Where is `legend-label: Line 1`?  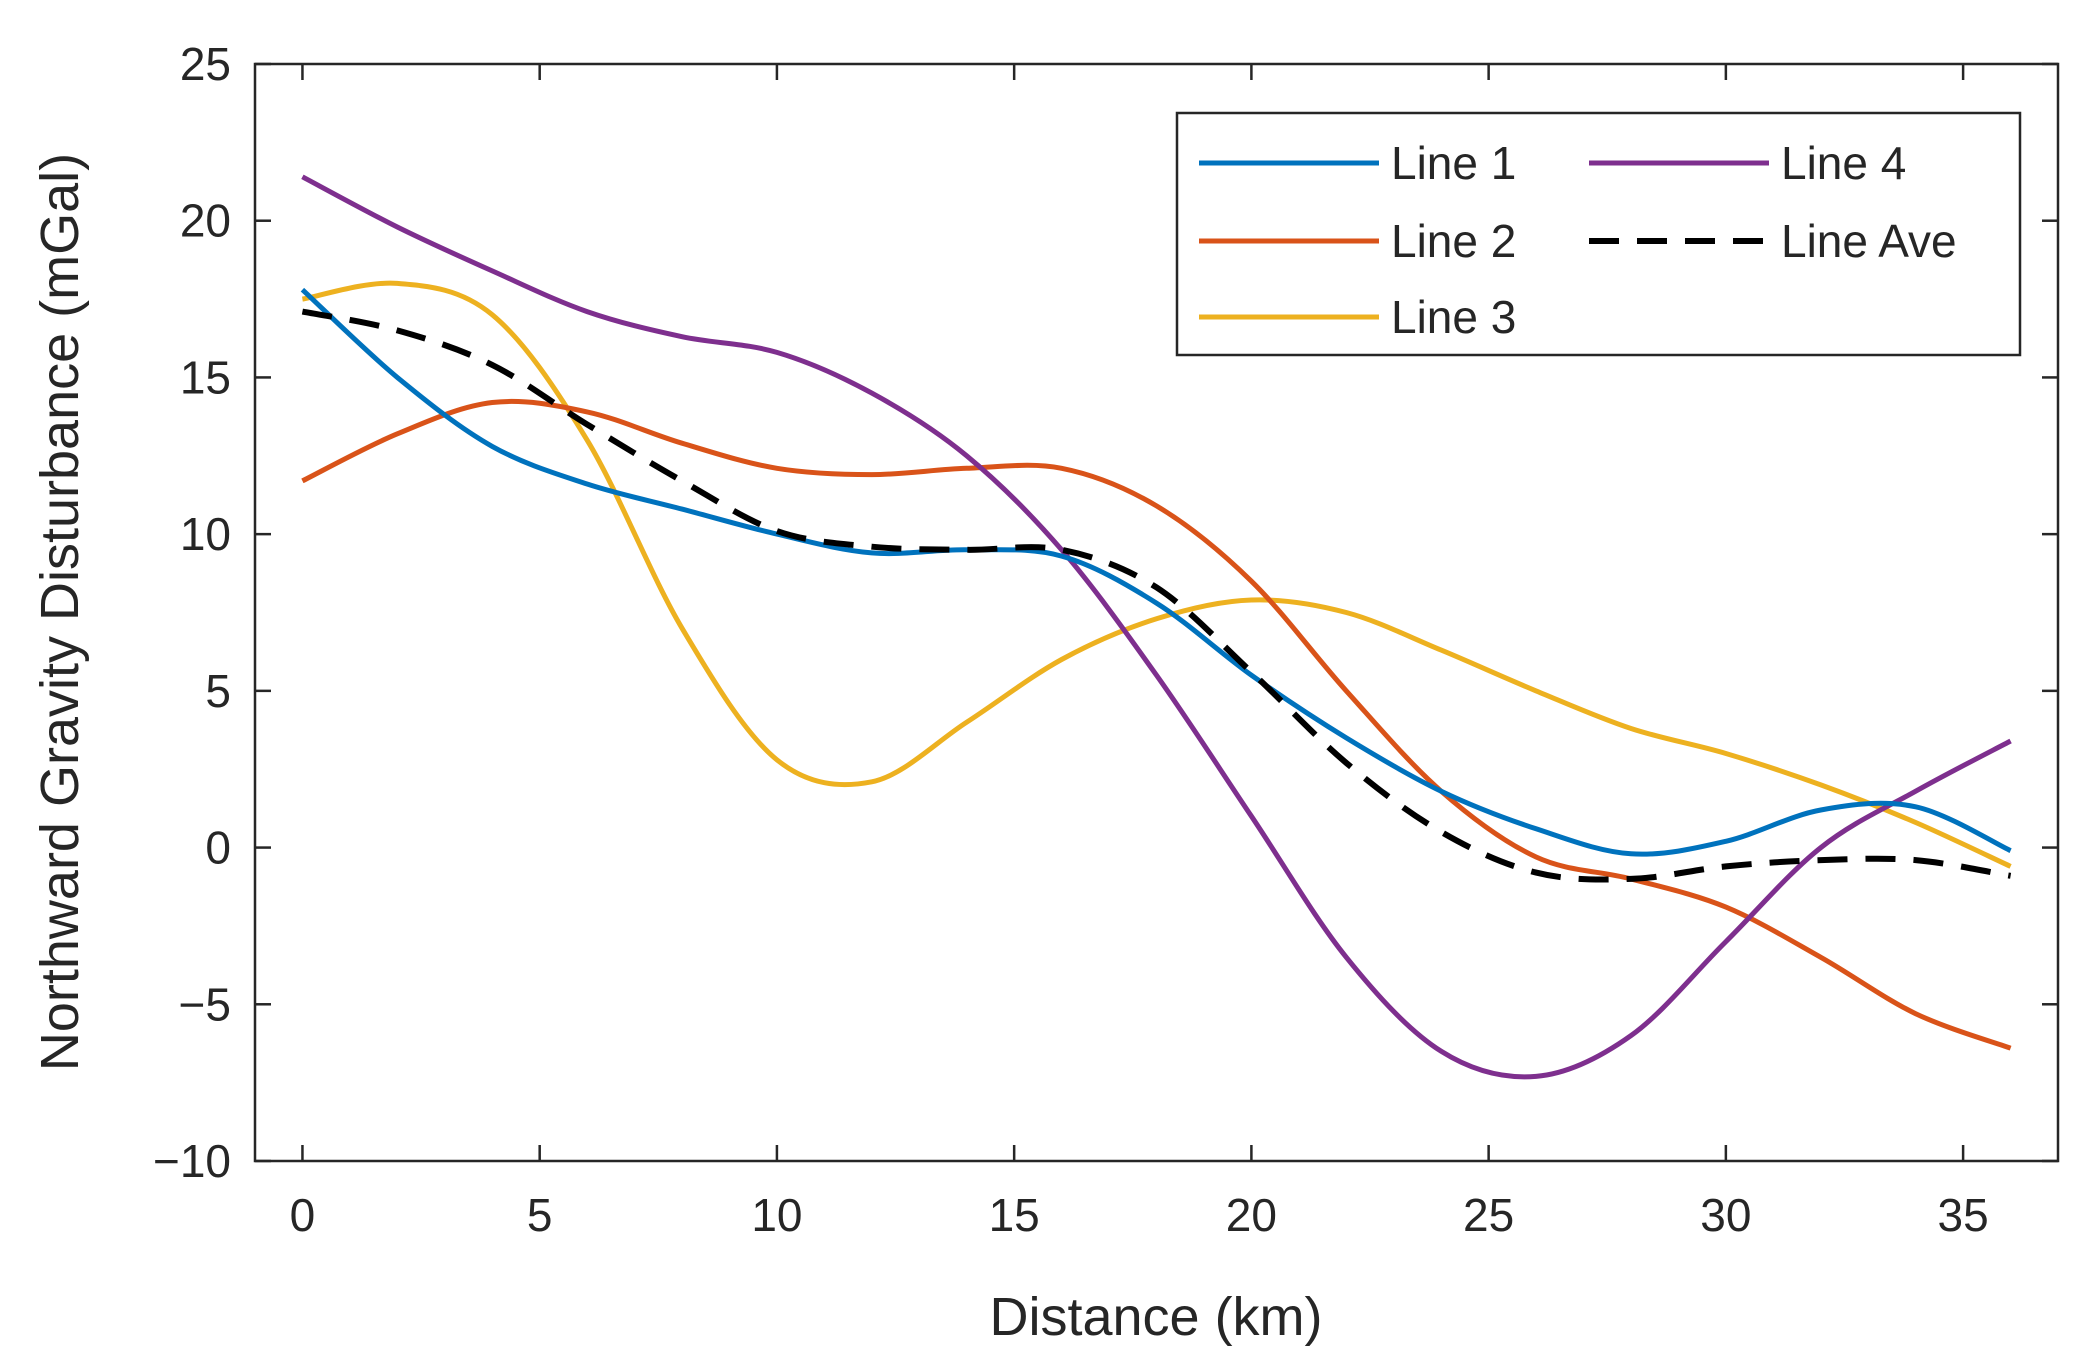
legend-label: Line 1 is located at coordinates (1453, 163).